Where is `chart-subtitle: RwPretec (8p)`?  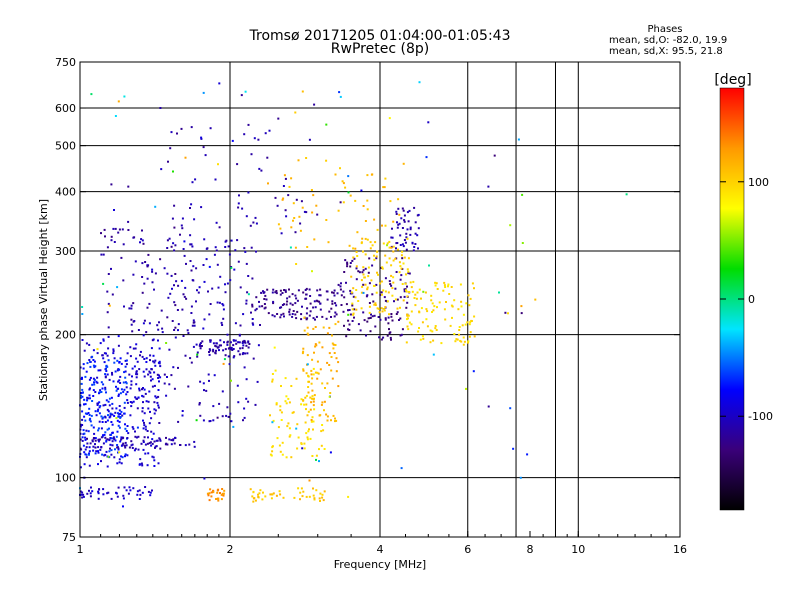 chart-subtitle: RwPretec (8p) is located at coordinates (380, 49).